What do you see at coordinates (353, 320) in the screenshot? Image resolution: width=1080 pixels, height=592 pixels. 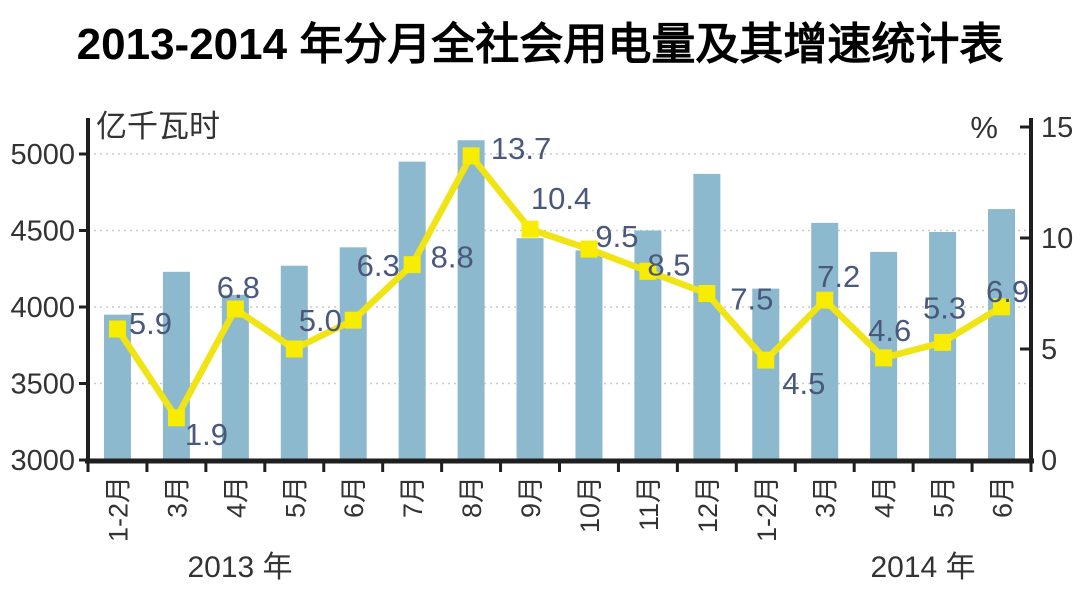 I see `growth-marker-6月-6.3` at bounding box center [353, 320].